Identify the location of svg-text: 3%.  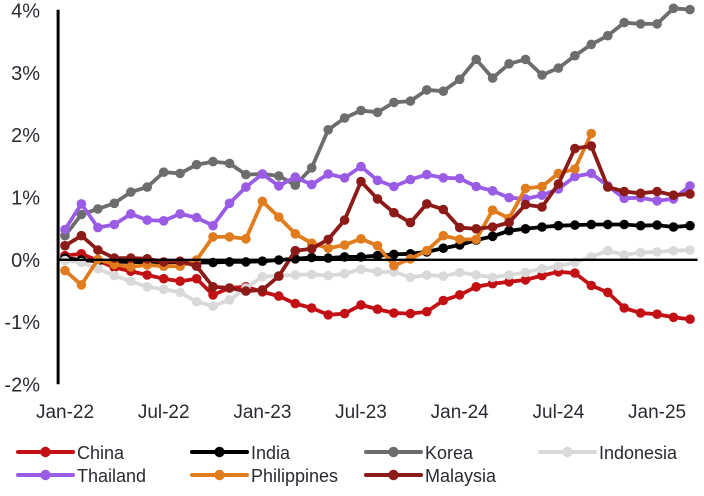
(25, 74).